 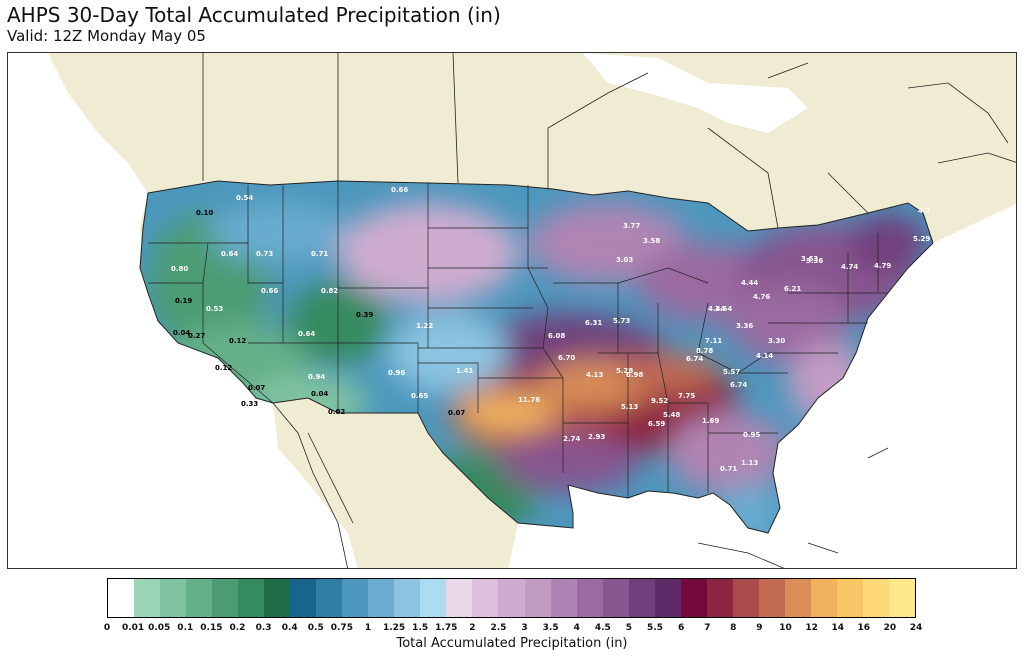 I want to click on station-value: 0.54, so click(x=244, y=198).